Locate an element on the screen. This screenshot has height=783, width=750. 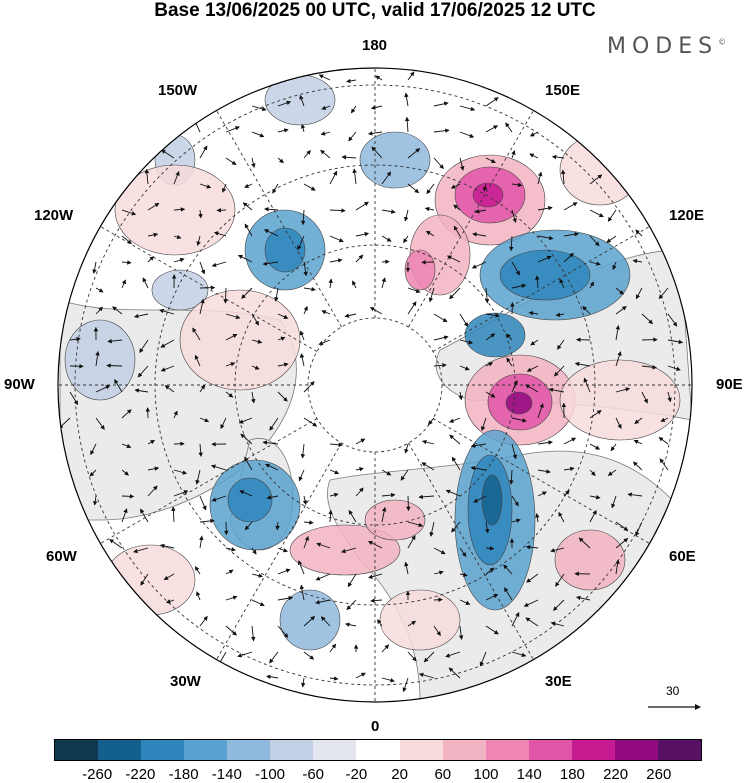
lon-label-90w: 90W is located at coordinates (19, 384).